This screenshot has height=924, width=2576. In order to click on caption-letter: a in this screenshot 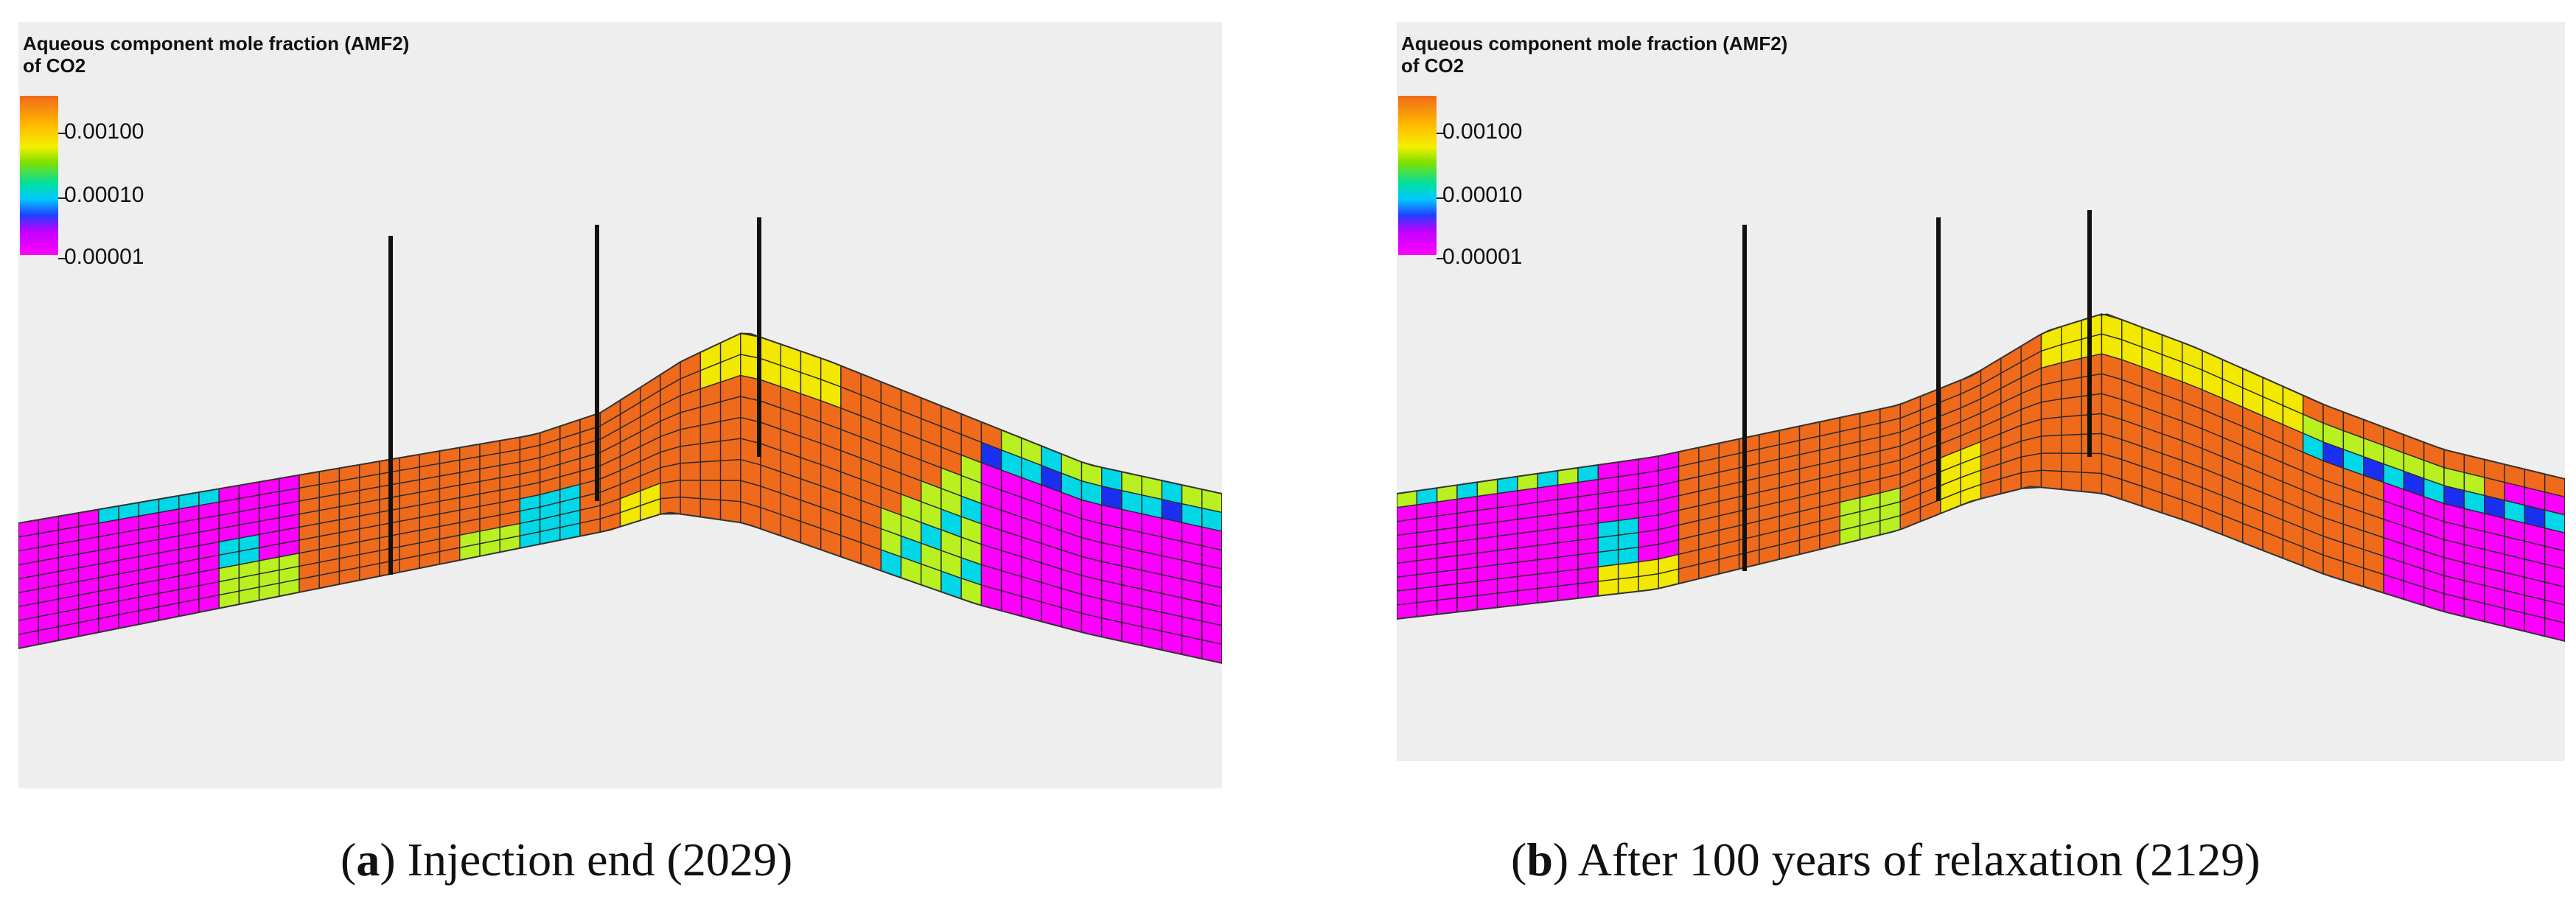, I will do `click(368, 859)`.